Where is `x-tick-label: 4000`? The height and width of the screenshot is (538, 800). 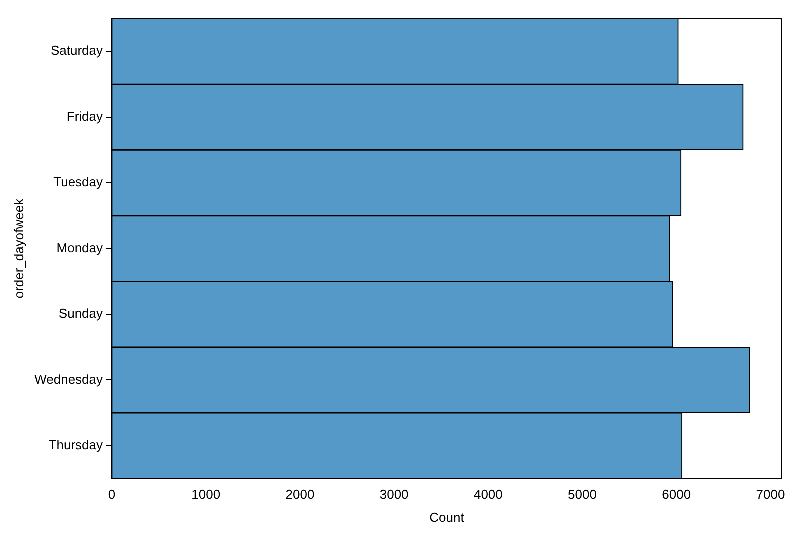
x-tick-label: 4000 is located at coordinates (488, 494).